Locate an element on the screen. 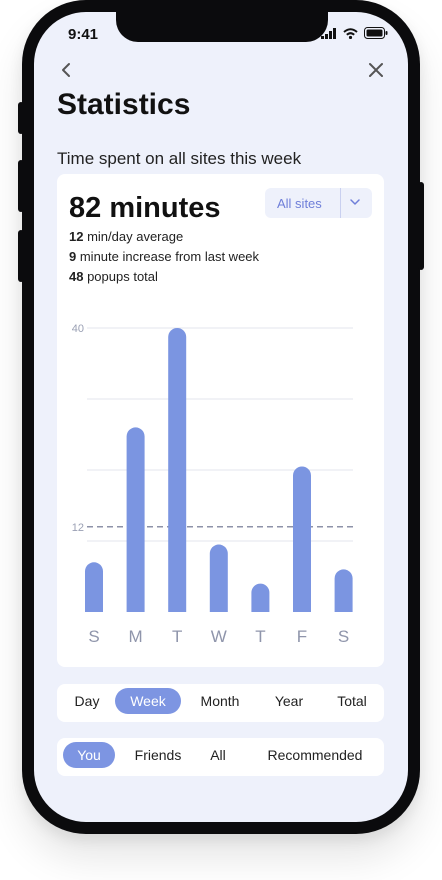 Image resolution: width=442 pixels, height=880 pixels. site-filter-label: All sites is located at coordinates (299, 203).